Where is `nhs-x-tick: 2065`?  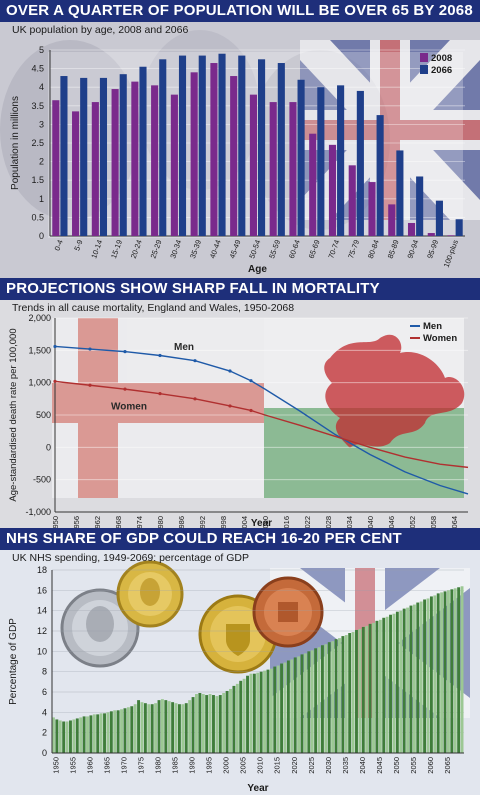
nhs-x-tick: 2065 is located at coordinates (447, 765).